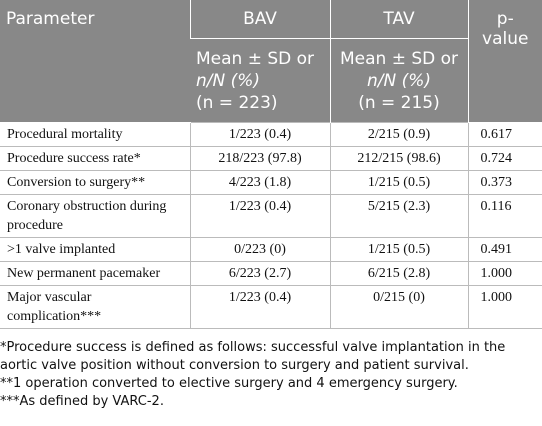 This screenshot has width=542, height=426. What do you see at coordinates (95, 182) in the screenshot?
I see `table-cell: Conversion to surgery**` at bounding box center [95, 182].